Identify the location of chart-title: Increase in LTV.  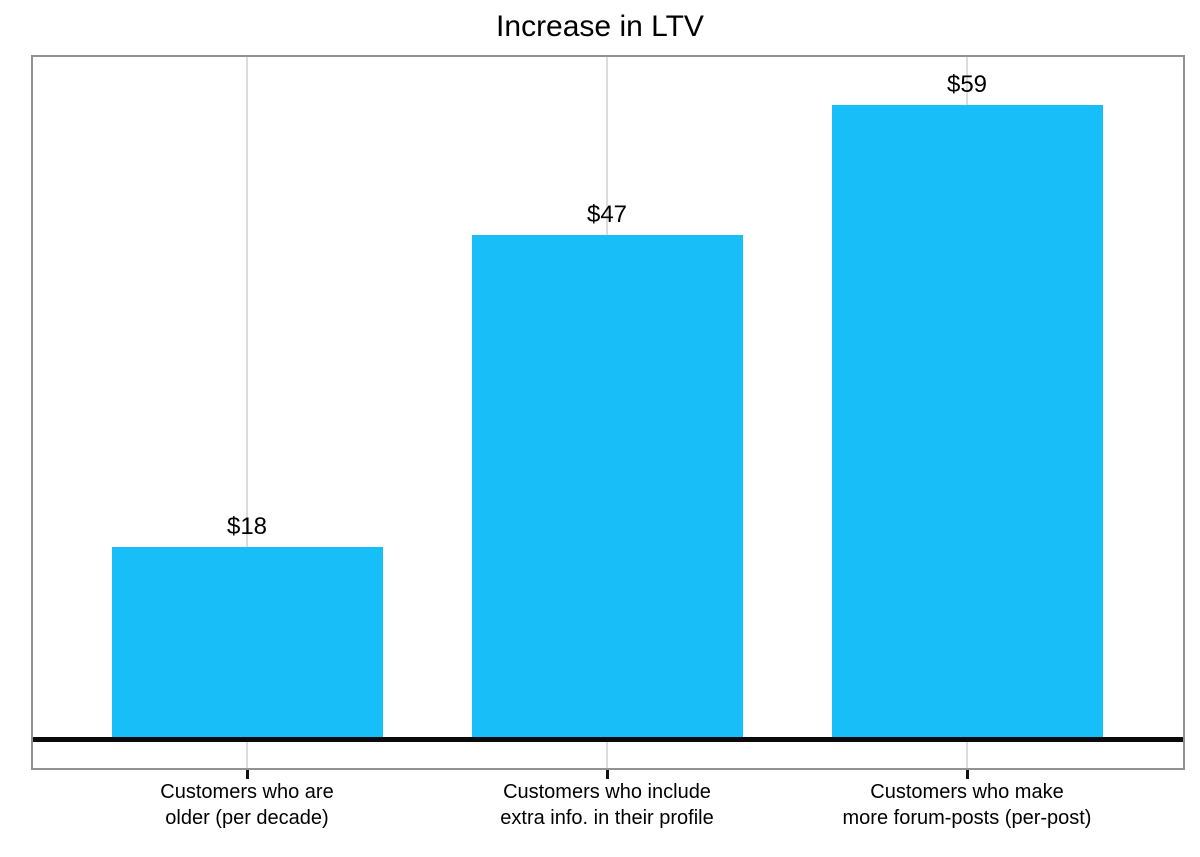
(600, 26).